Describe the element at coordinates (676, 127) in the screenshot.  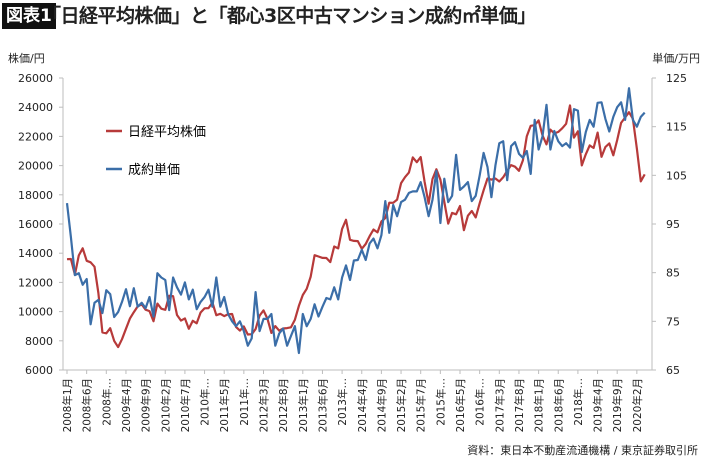
I see `right-tick-label: 115` at that location.